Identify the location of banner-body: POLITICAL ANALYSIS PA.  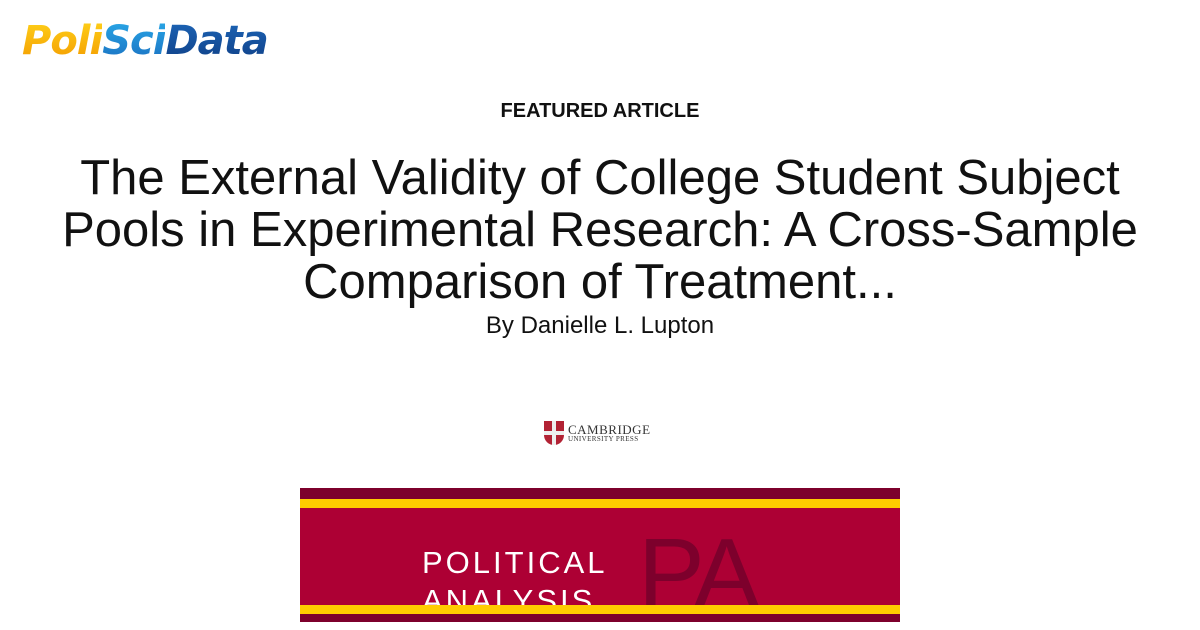
(600, 566).